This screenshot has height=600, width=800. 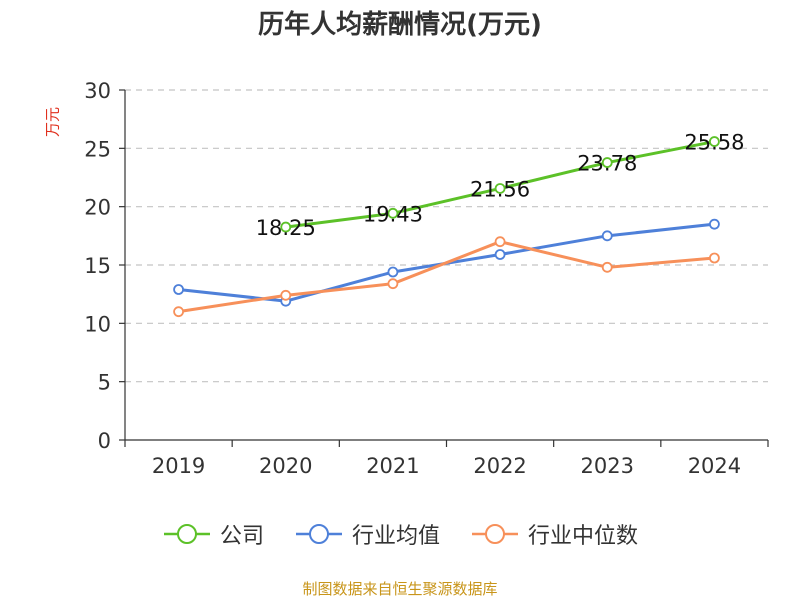 What do you see at coordinates (104, 383) in the screenshot?
I see `y-tick-label: 5` at bounding box center [104, 383].